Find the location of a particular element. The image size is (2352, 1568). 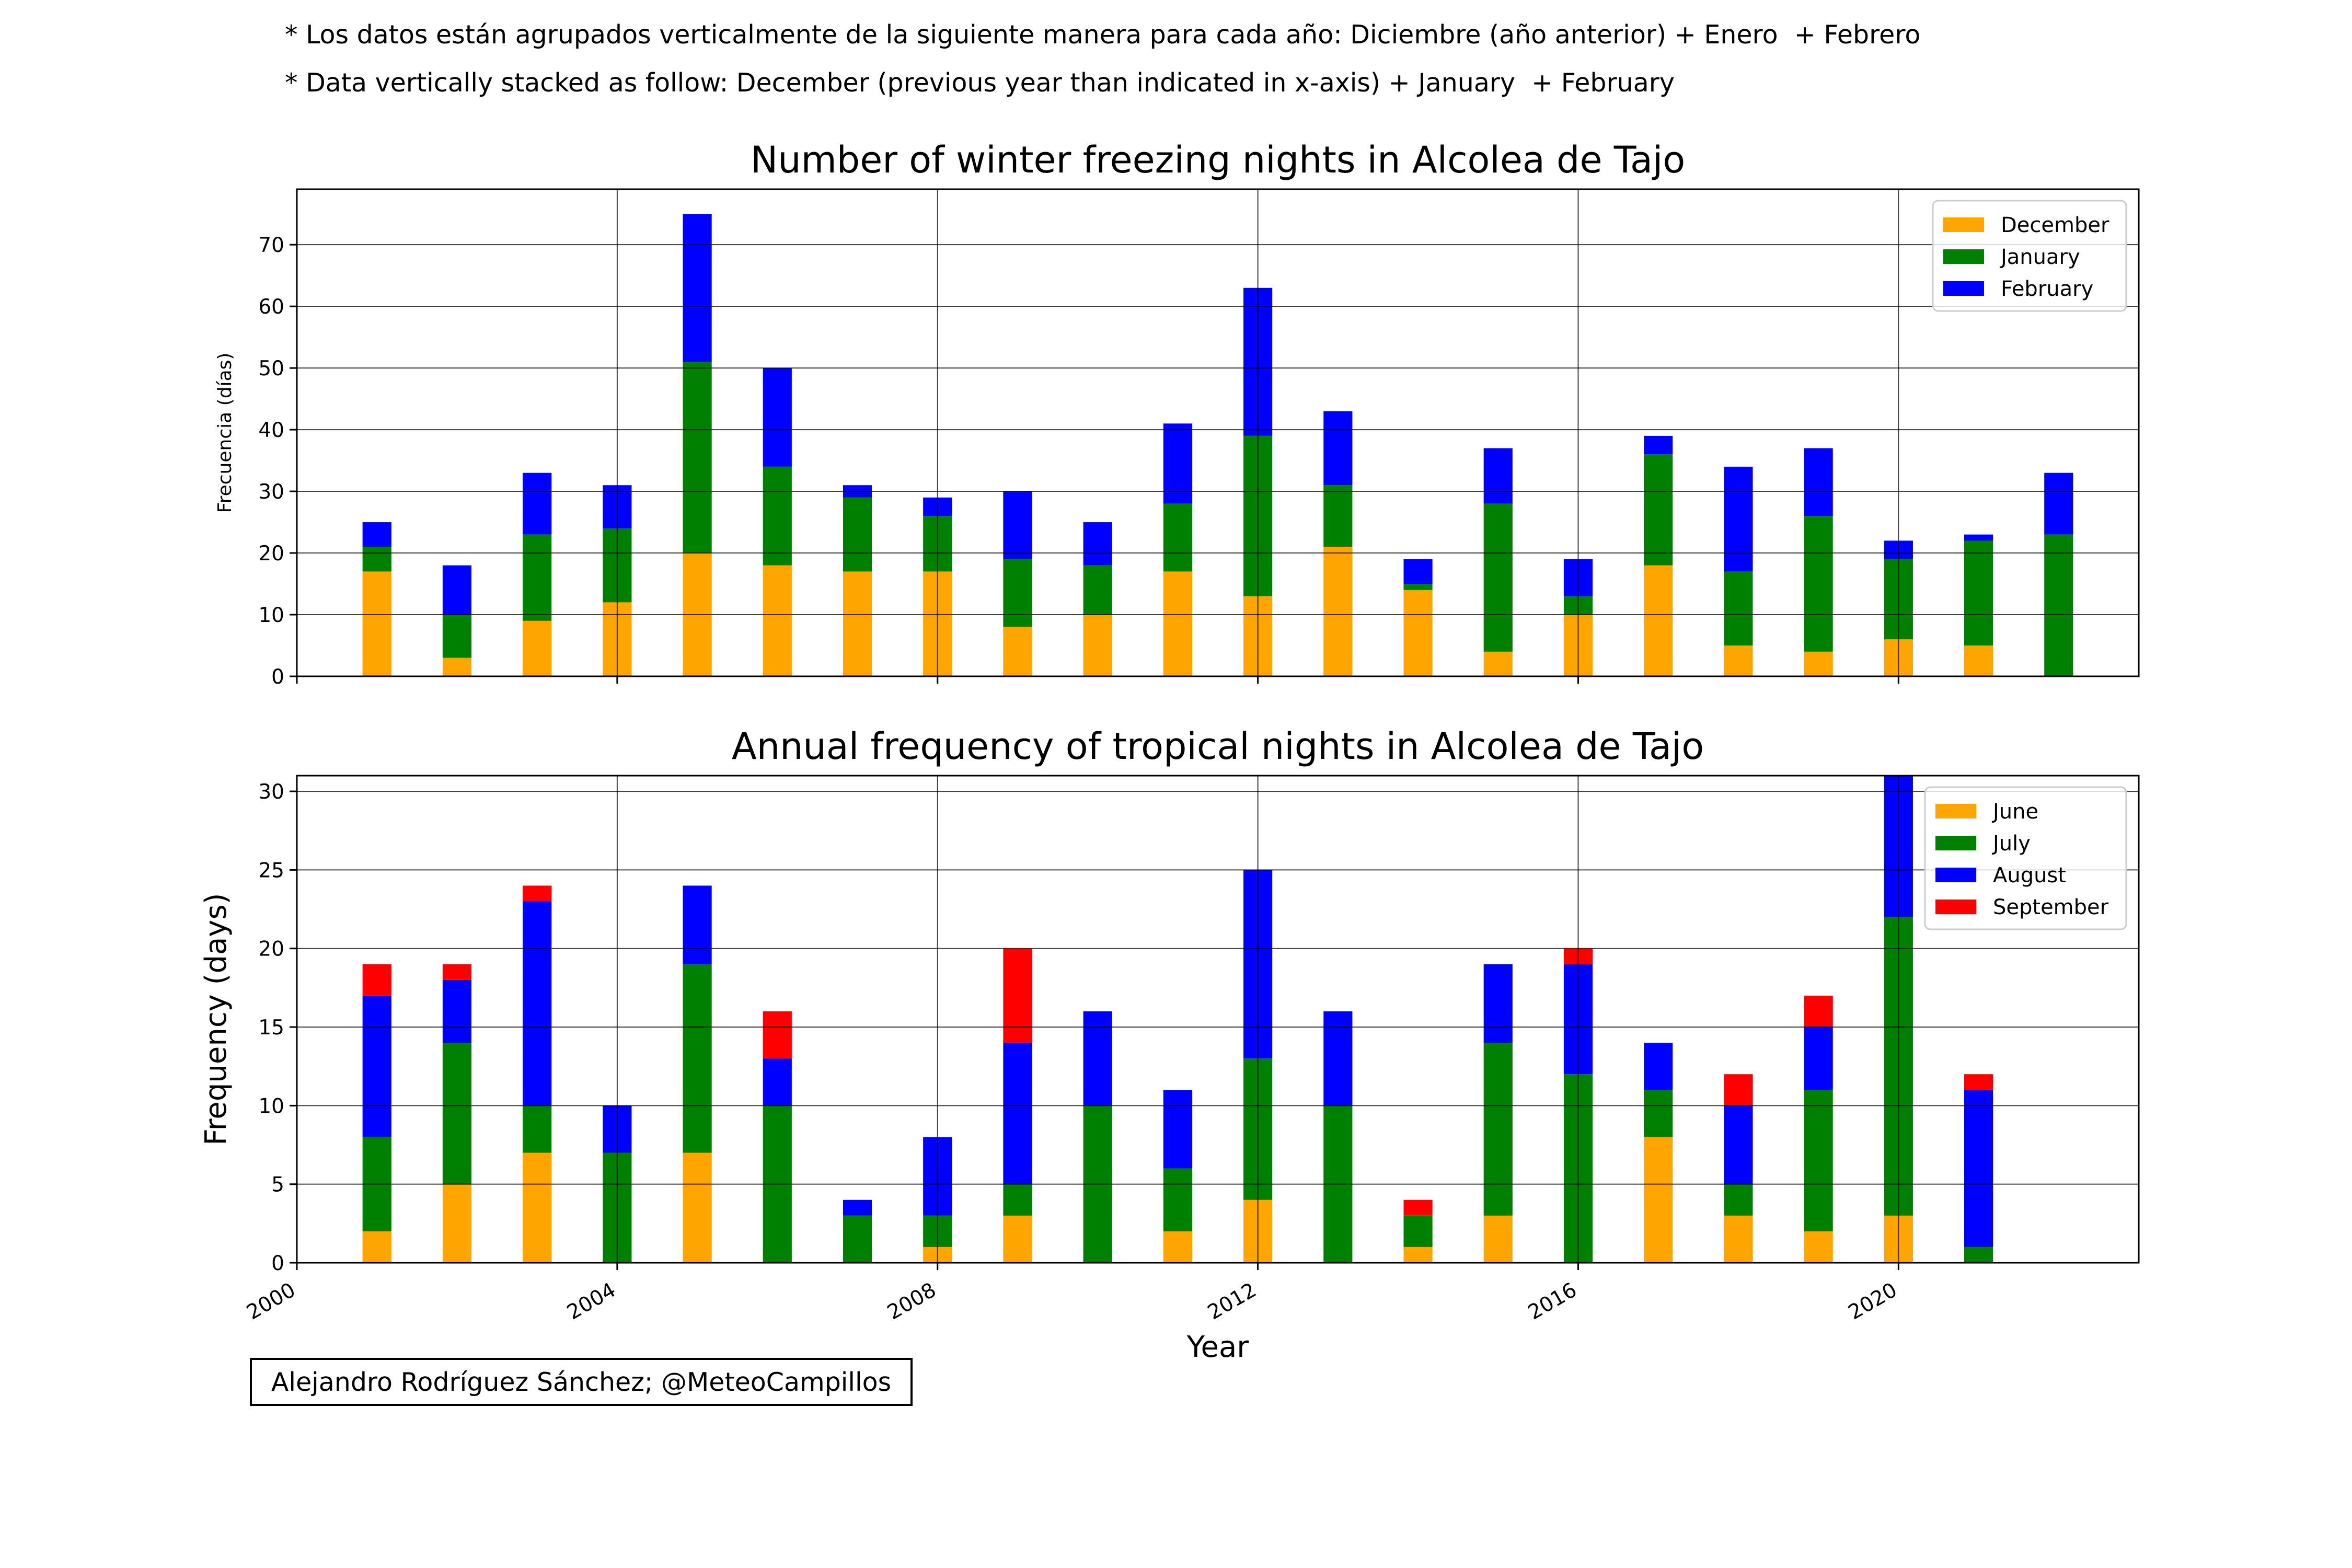

chart-2-x-tick-label: 2000 is located at coordinates (271, 1301).